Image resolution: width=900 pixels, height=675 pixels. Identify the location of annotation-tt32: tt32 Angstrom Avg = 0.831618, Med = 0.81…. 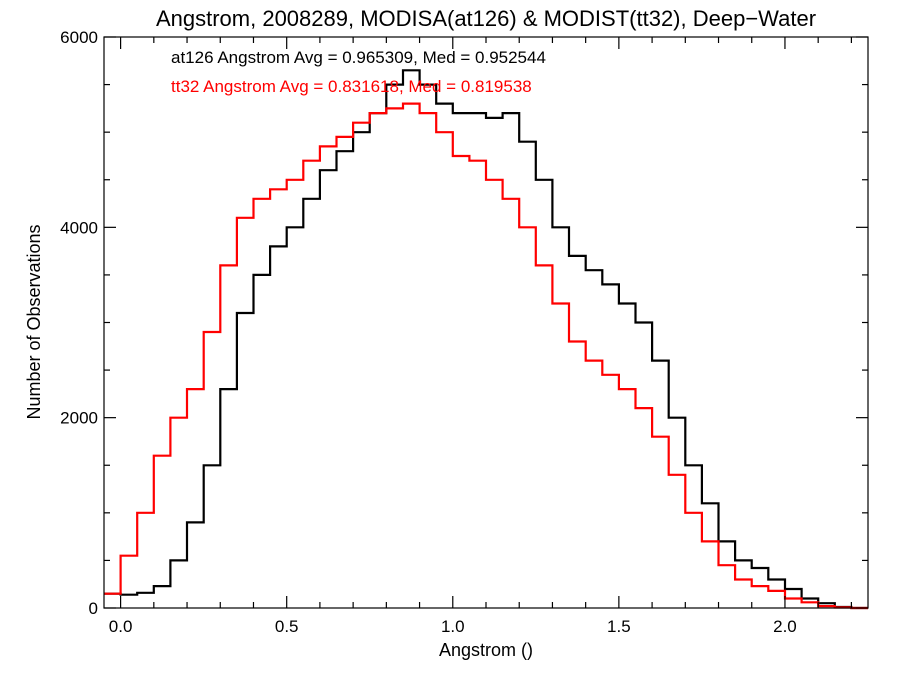
(351, 86).